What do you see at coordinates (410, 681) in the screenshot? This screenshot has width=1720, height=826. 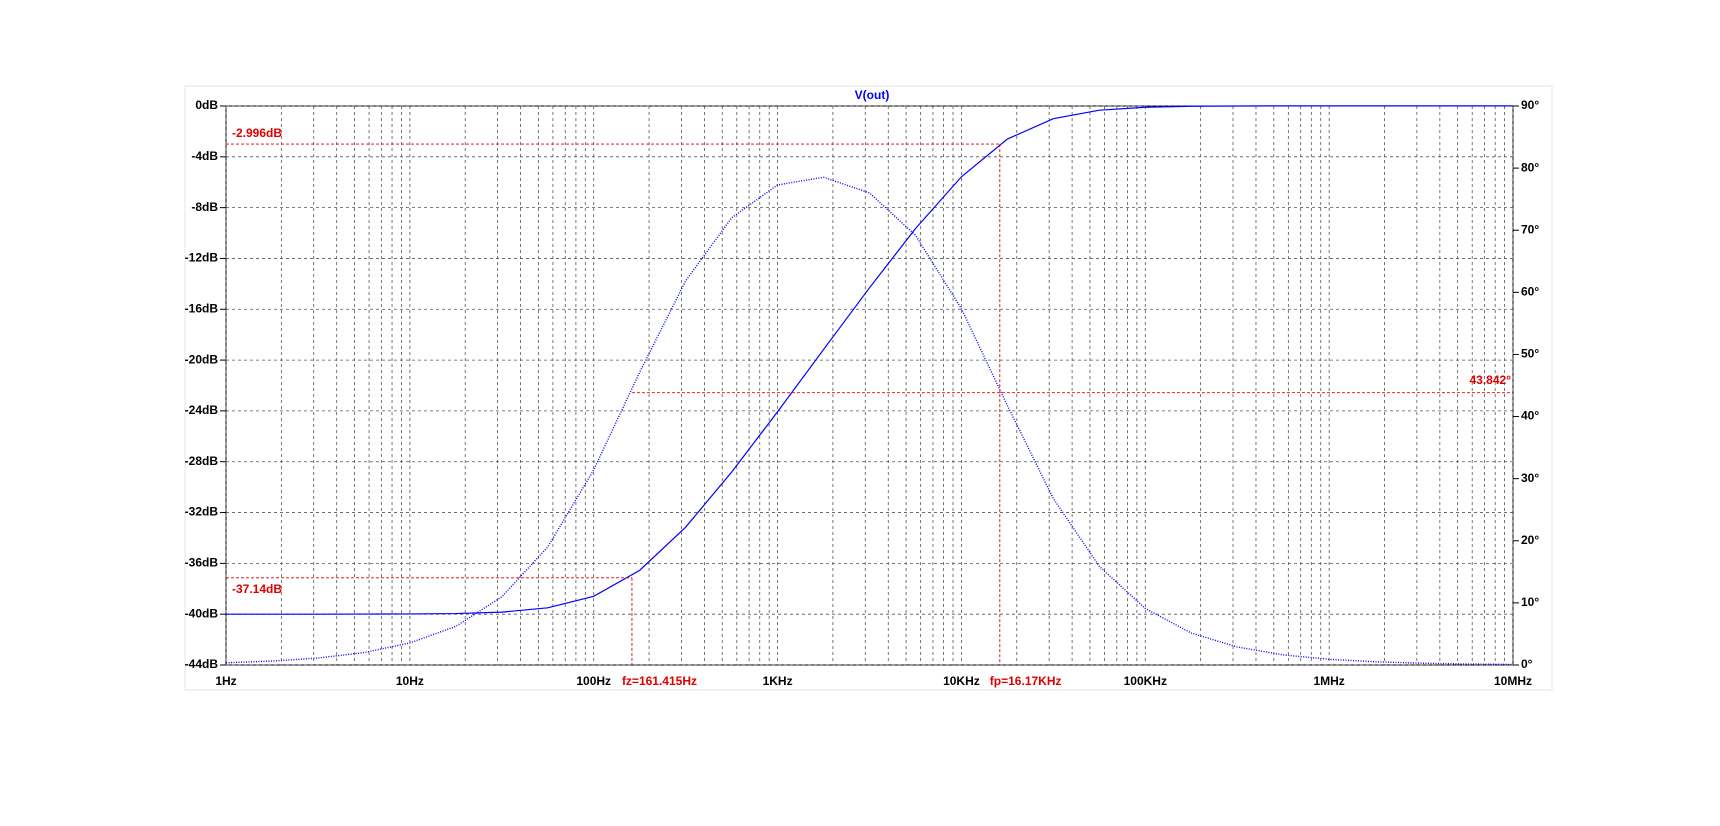 I see `x-tick-label: 10Hz` at bounding box center [410, 681].